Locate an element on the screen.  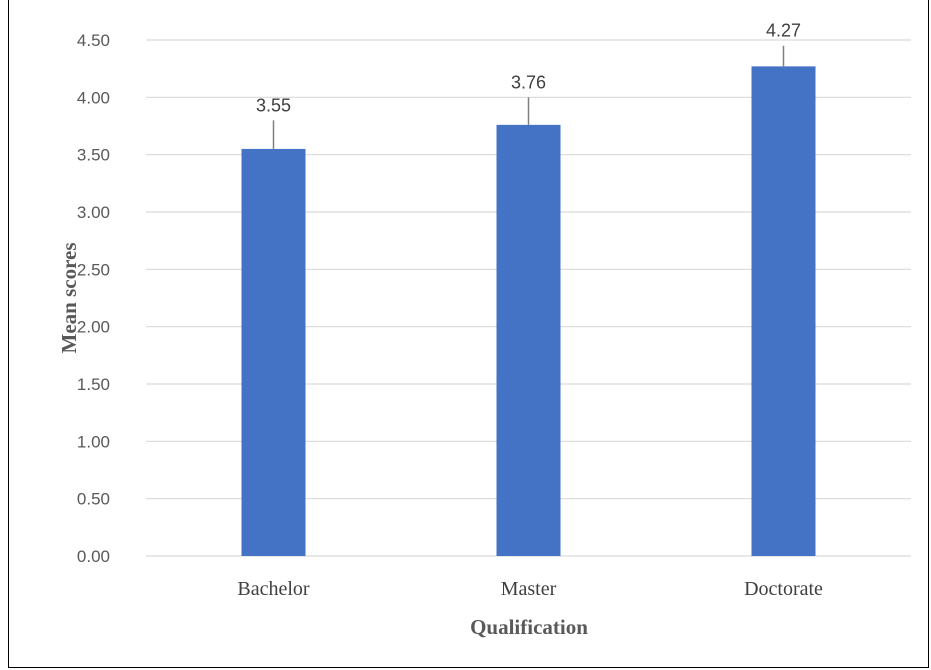
y-tick-label: 4.00 is located at coordinates (93, 97).